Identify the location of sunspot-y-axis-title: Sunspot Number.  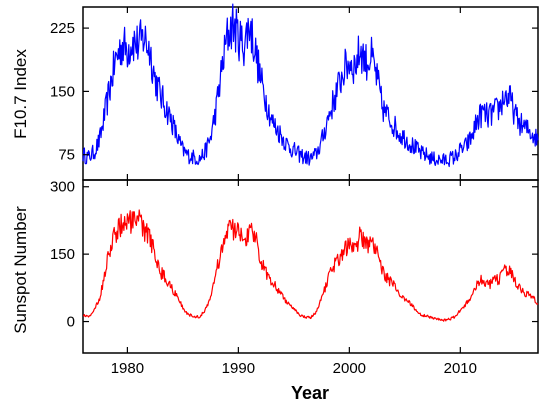
(20, 270).